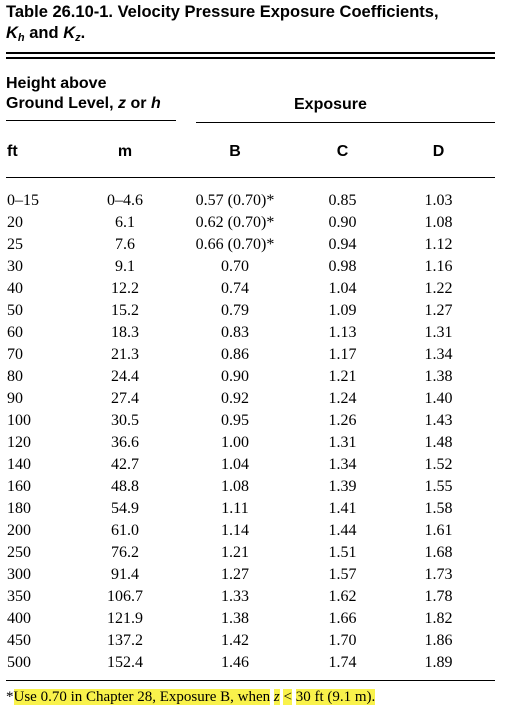  What do you see at coordinates (235, 332) in the screenshot?
I see `cell-b: 0.83` at bounding box center [235, 332].